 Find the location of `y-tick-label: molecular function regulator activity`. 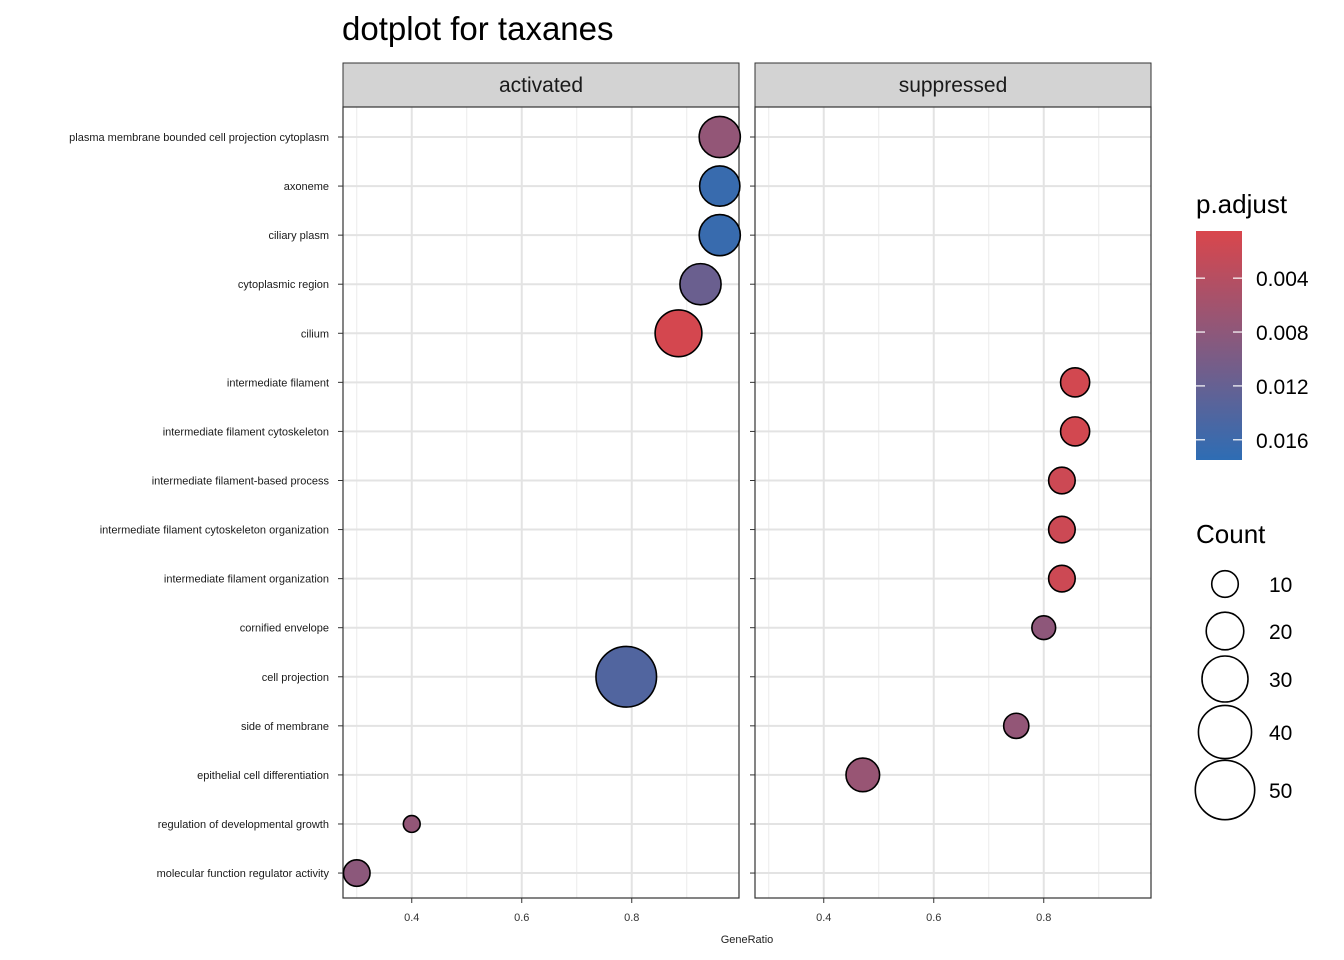

y-tick-label: molecular function regulator activity is located at coordinates (243, 874).